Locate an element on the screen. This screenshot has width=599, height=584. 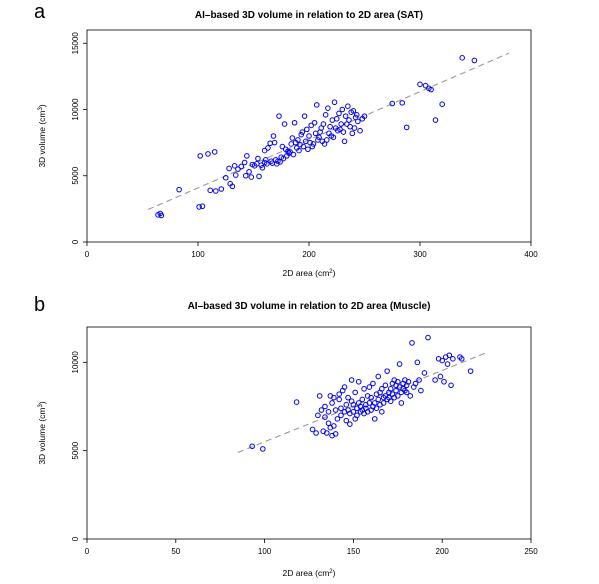
x-tick-label-b: 100 is located at coordinates (265, 551).